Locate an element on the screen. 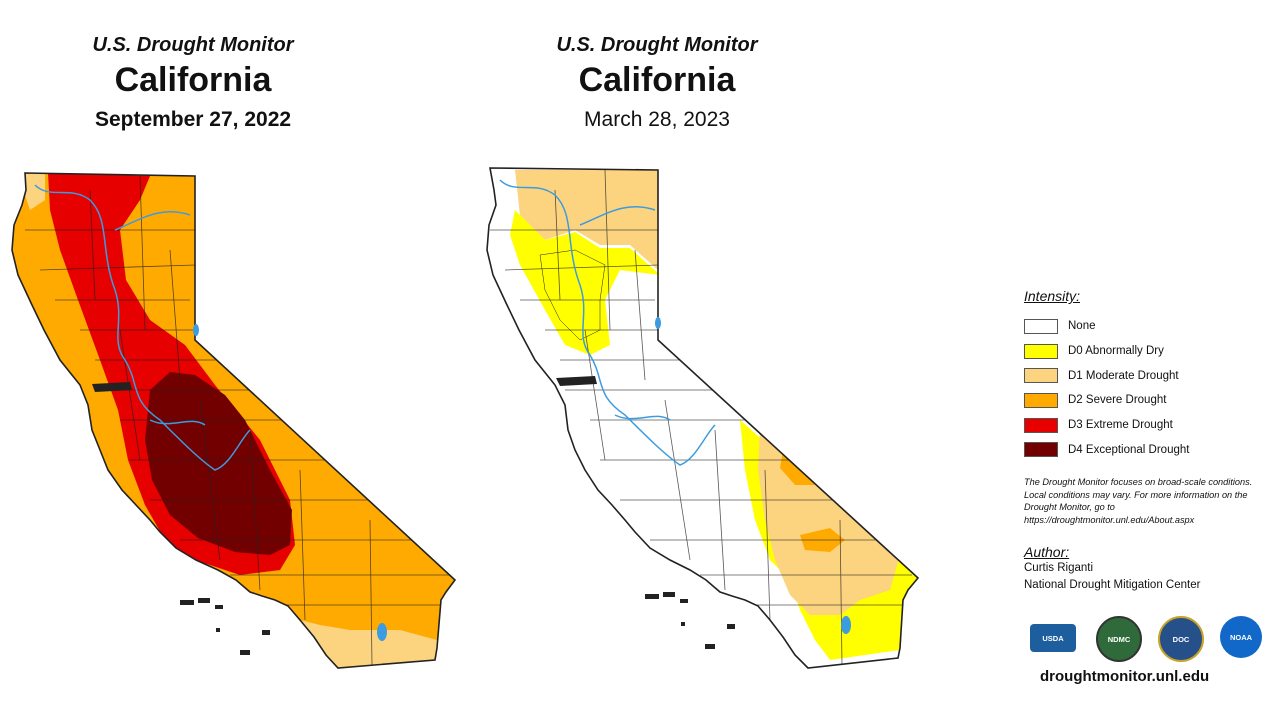 The height and width of the screenshot is (720, 1280). author-name: Curtis Riganti is located at coordinates (1059, 568).